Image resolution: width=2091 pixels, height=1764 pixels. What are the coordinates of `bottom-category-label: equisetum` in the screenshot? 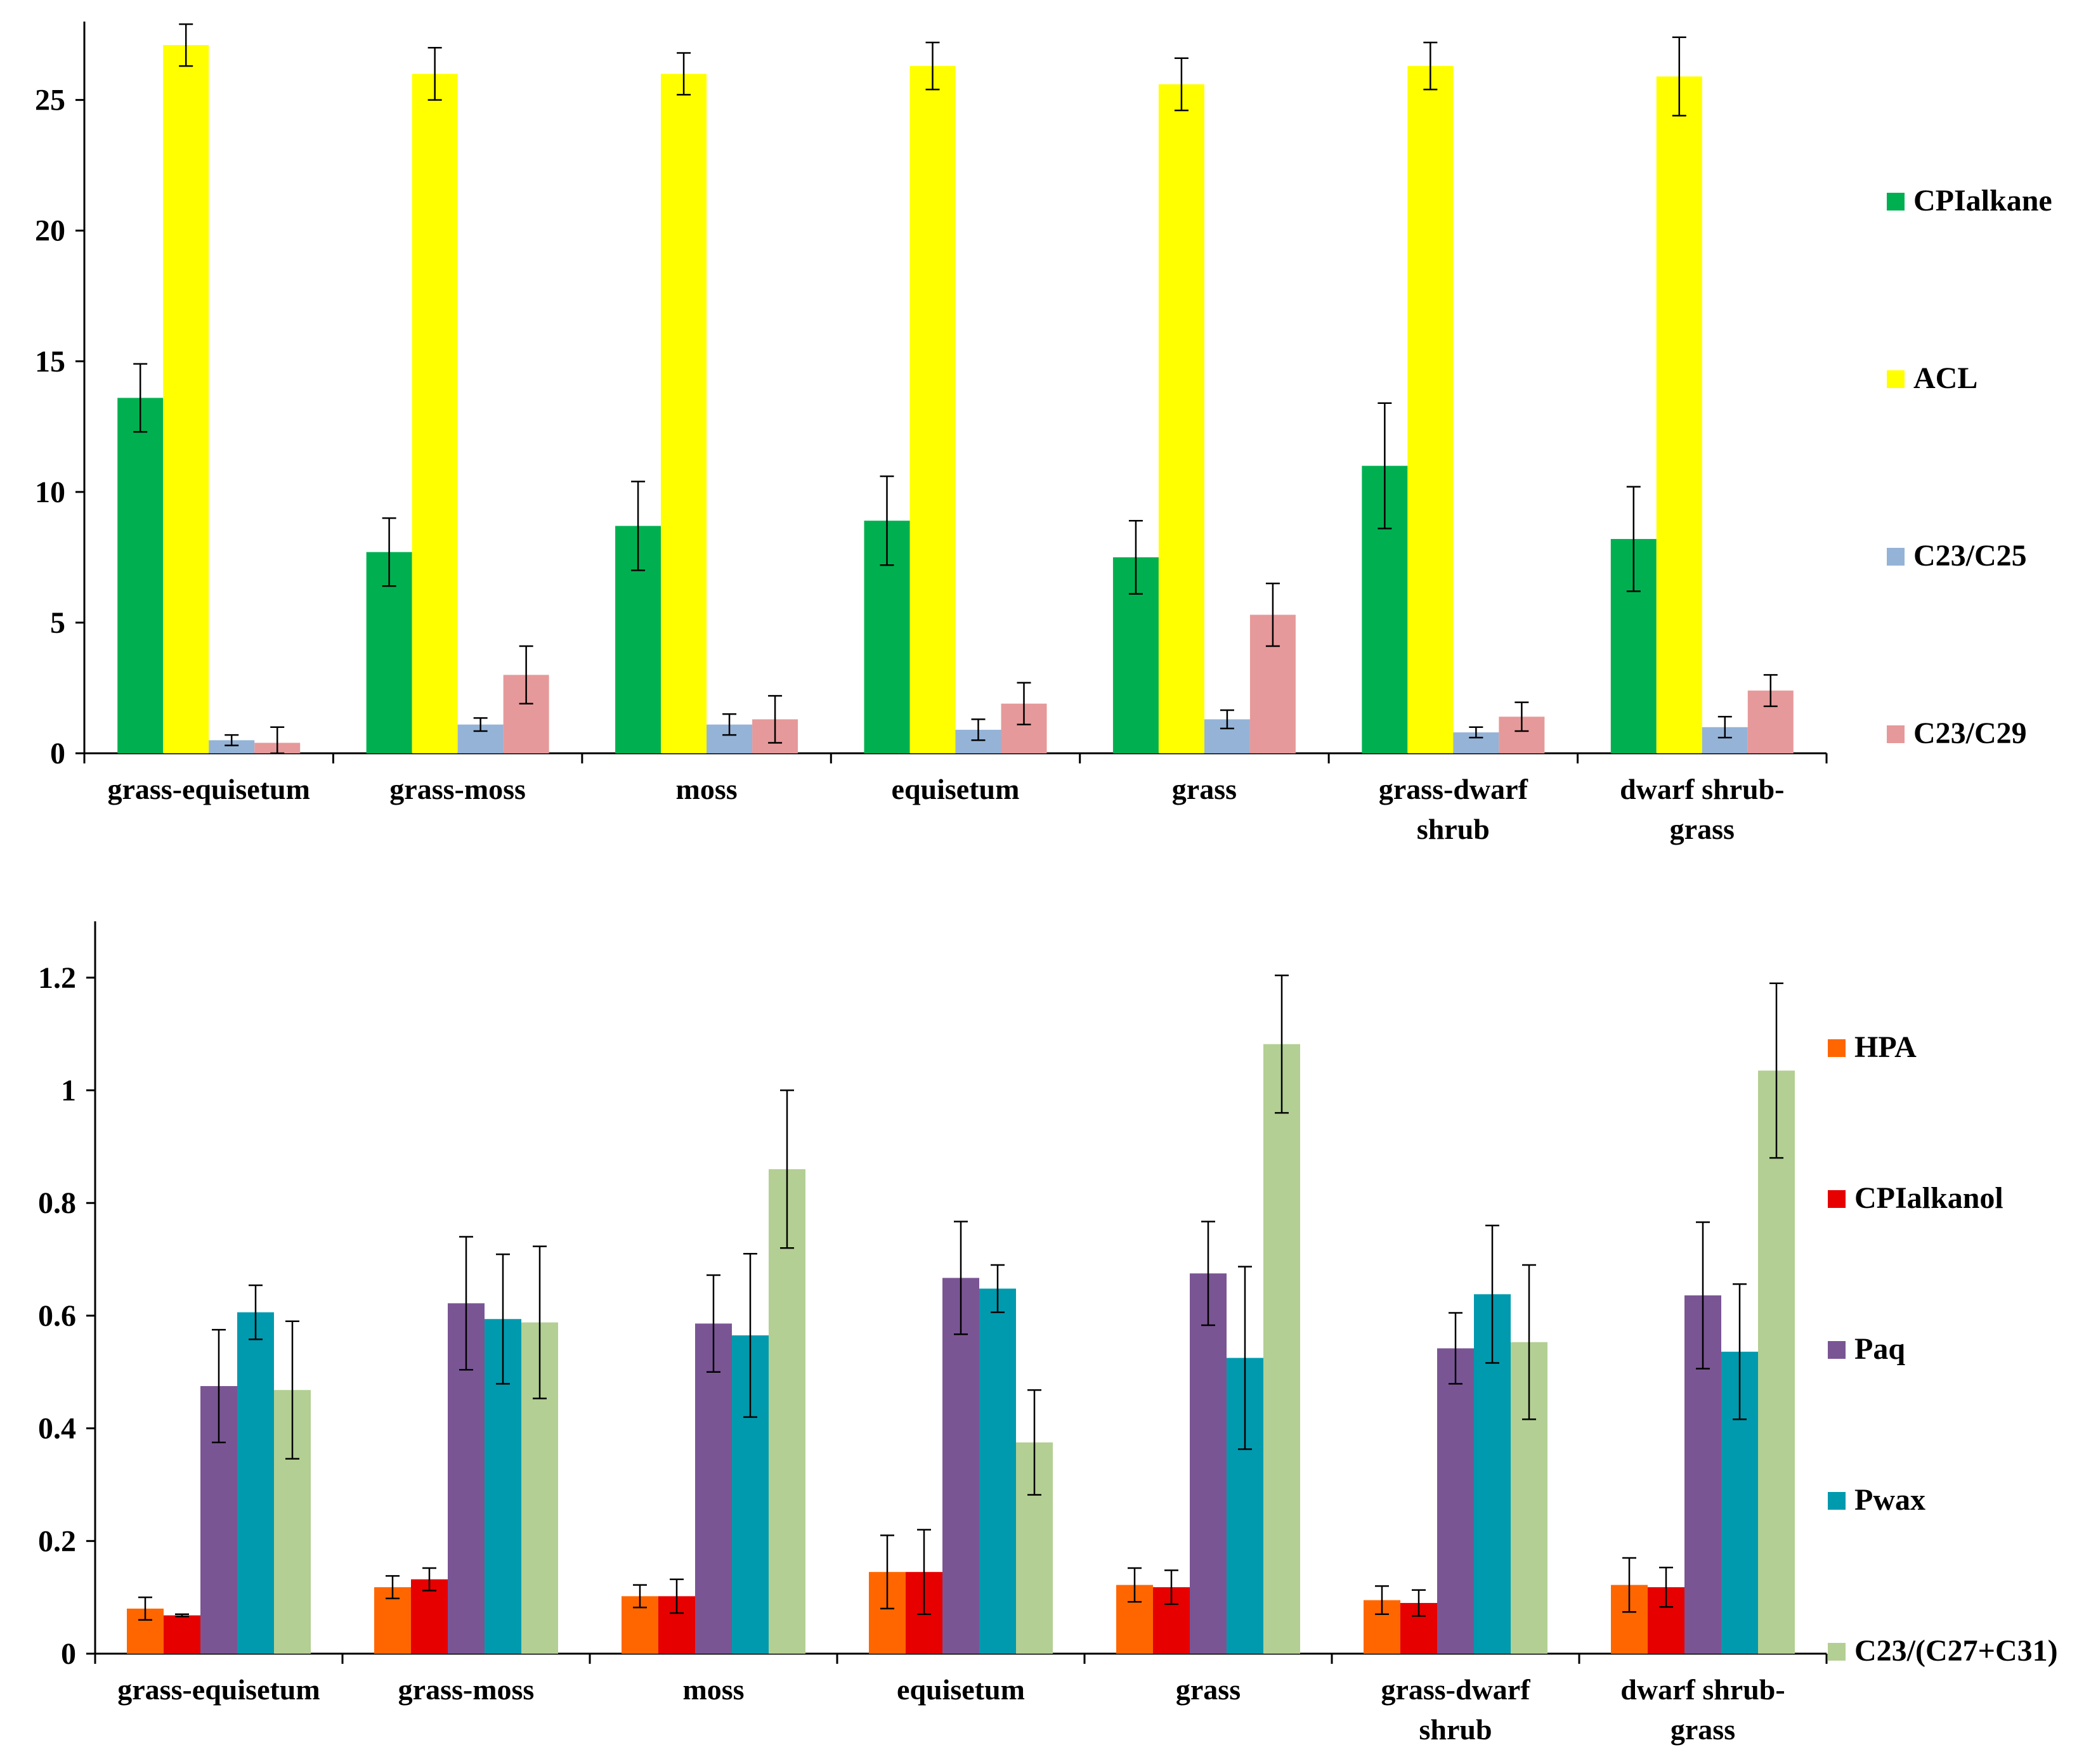 It's located at (961, 1690).